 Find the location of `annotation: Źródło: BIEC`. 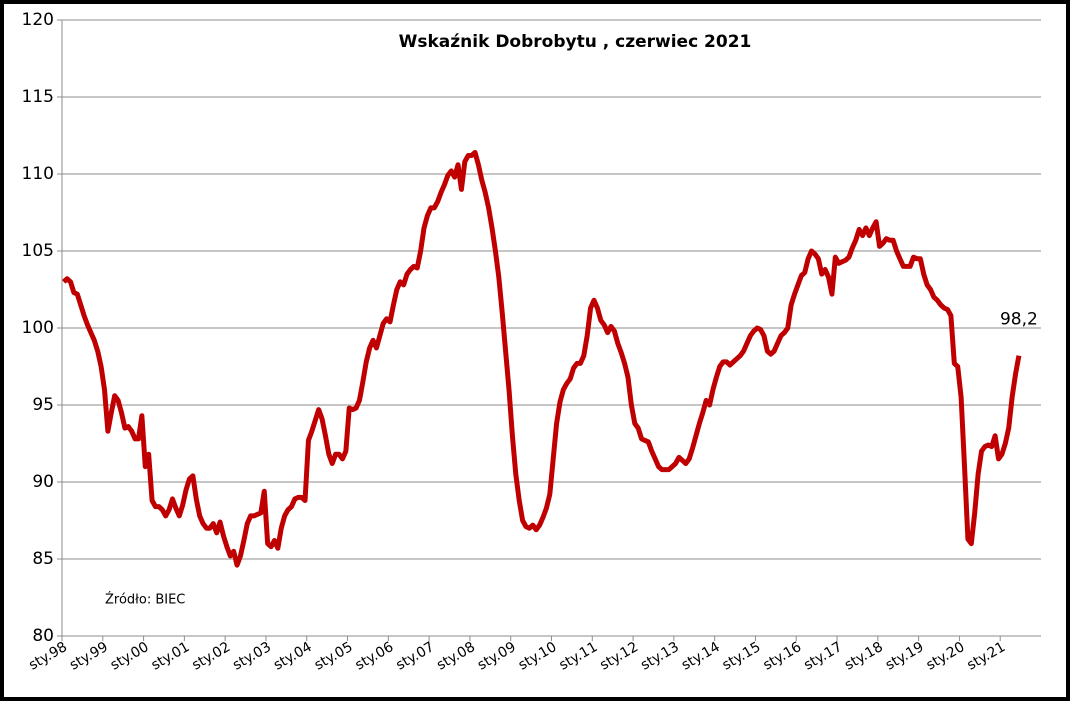

annotation: Źródło: BIEC is located at coordinates (145, 600).